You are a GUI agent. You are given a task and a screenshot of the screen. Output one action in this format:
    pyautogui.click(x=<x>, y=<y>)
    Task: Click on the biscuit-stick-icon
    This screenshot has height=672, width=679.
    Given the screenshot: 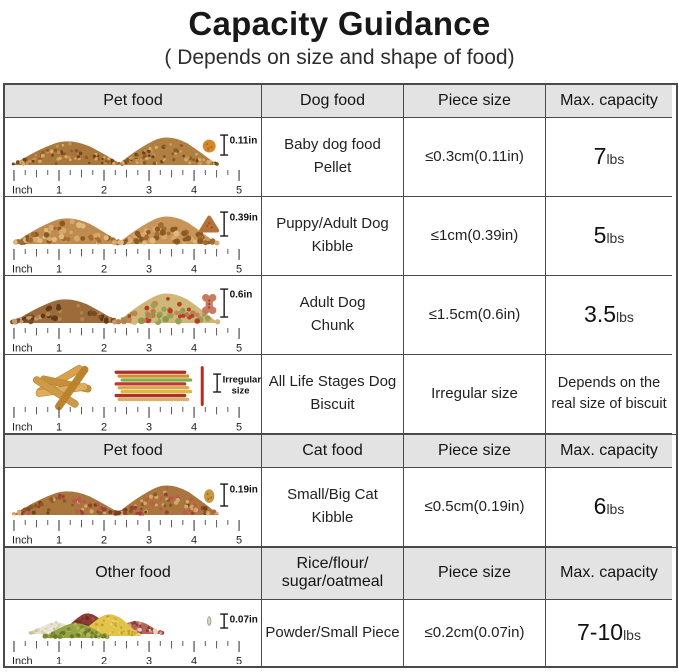 What is the action you would take?
    pyautogui.click(x=202, y=386)
    